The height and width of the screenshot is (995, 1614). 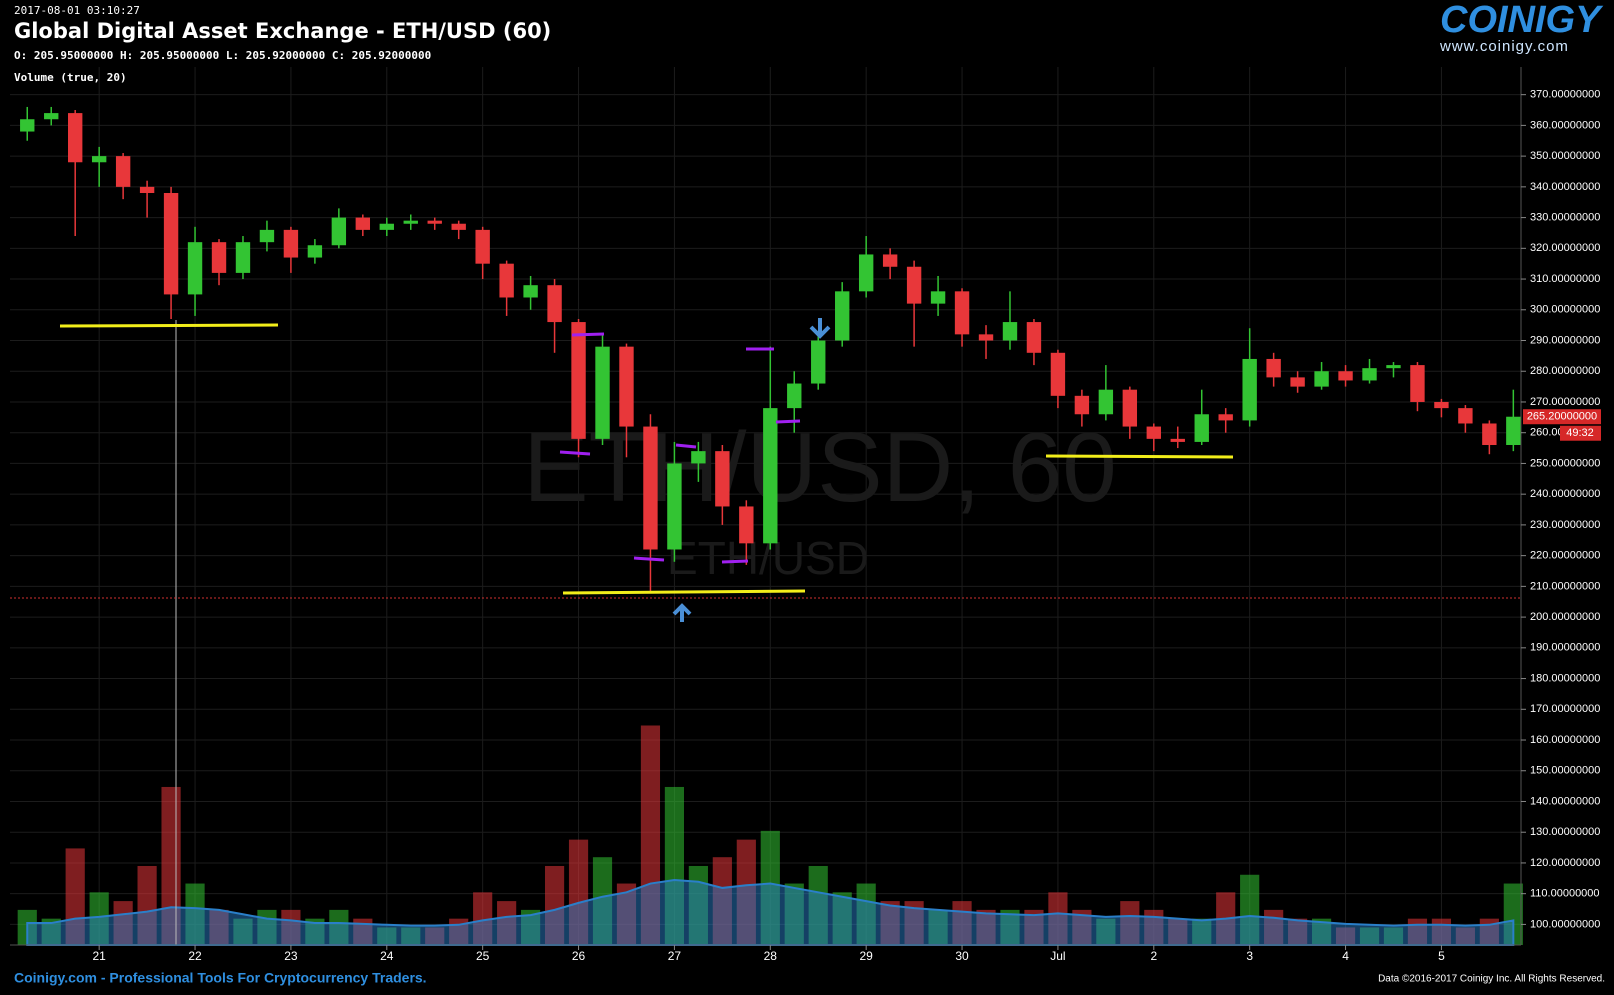 What do you see at coordinates (1057, 956) in the screenshot?
I see `x-tick-label: Jul` at bounding box center [1057, 956].